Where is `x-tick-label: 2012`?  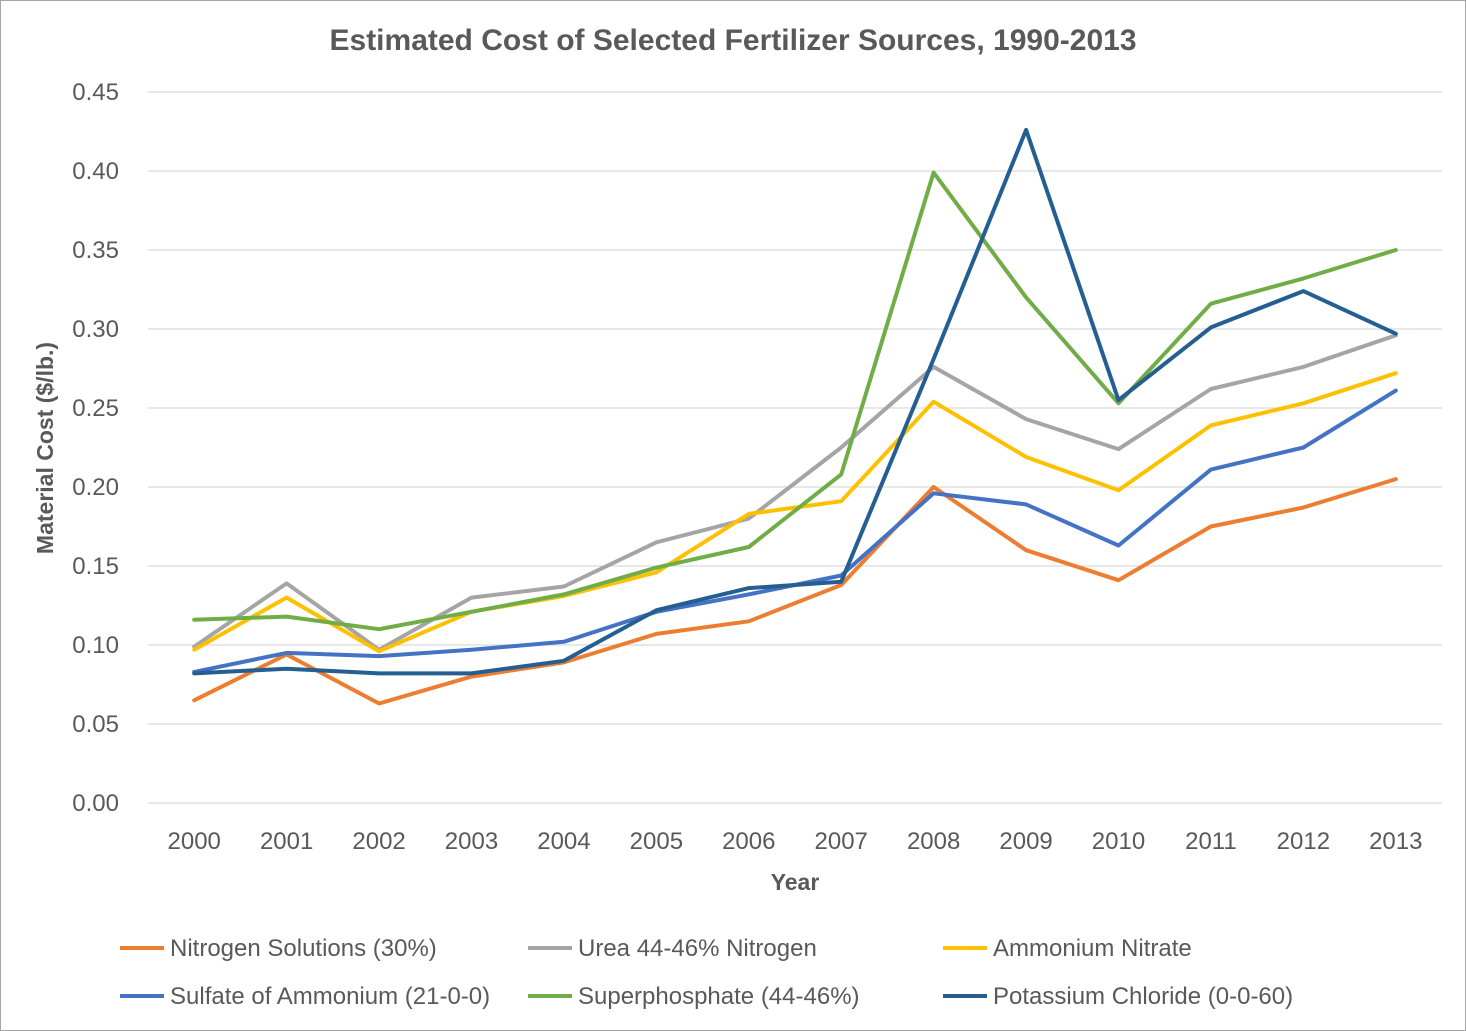 x-tick-label: 2012 is located at coordinates (1303, 841).